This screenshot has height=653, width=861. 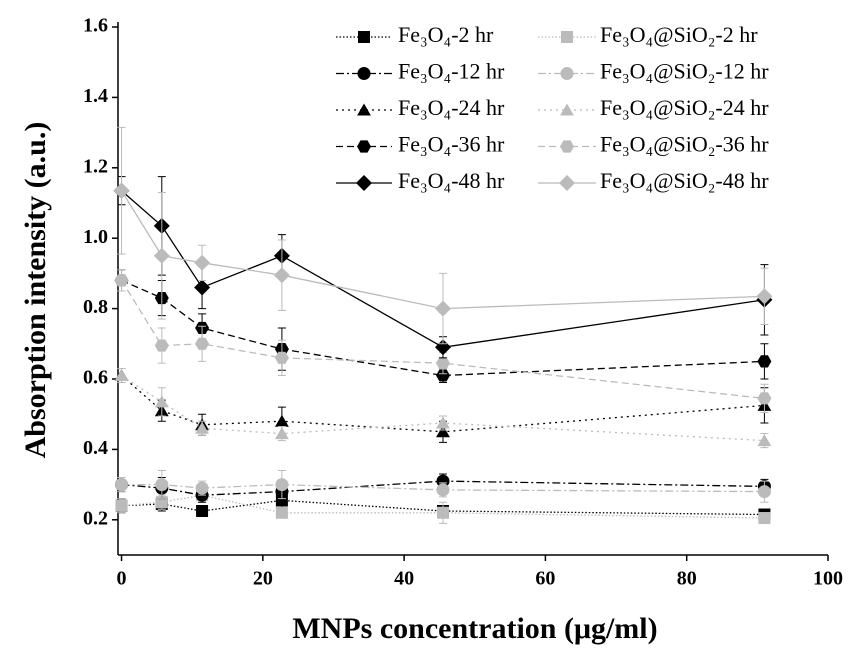 What do you see at coordinates (95, 166) in the screenshot?
I see `y-tick-label: 1.2` at bounding box center [95, 166].